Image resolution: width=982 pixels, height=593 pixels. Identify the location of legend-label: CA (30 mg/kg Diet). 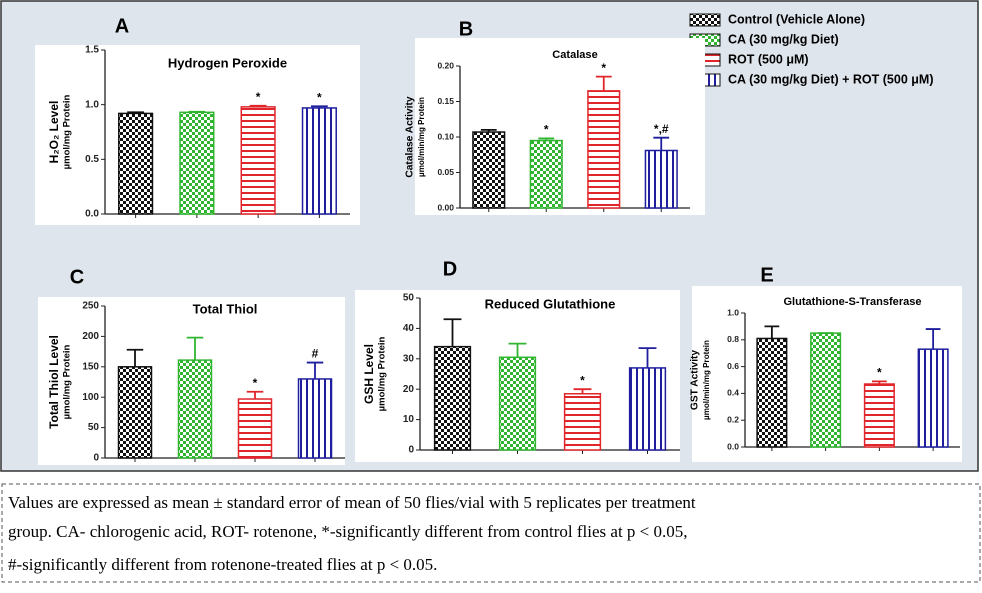
(783, 39).